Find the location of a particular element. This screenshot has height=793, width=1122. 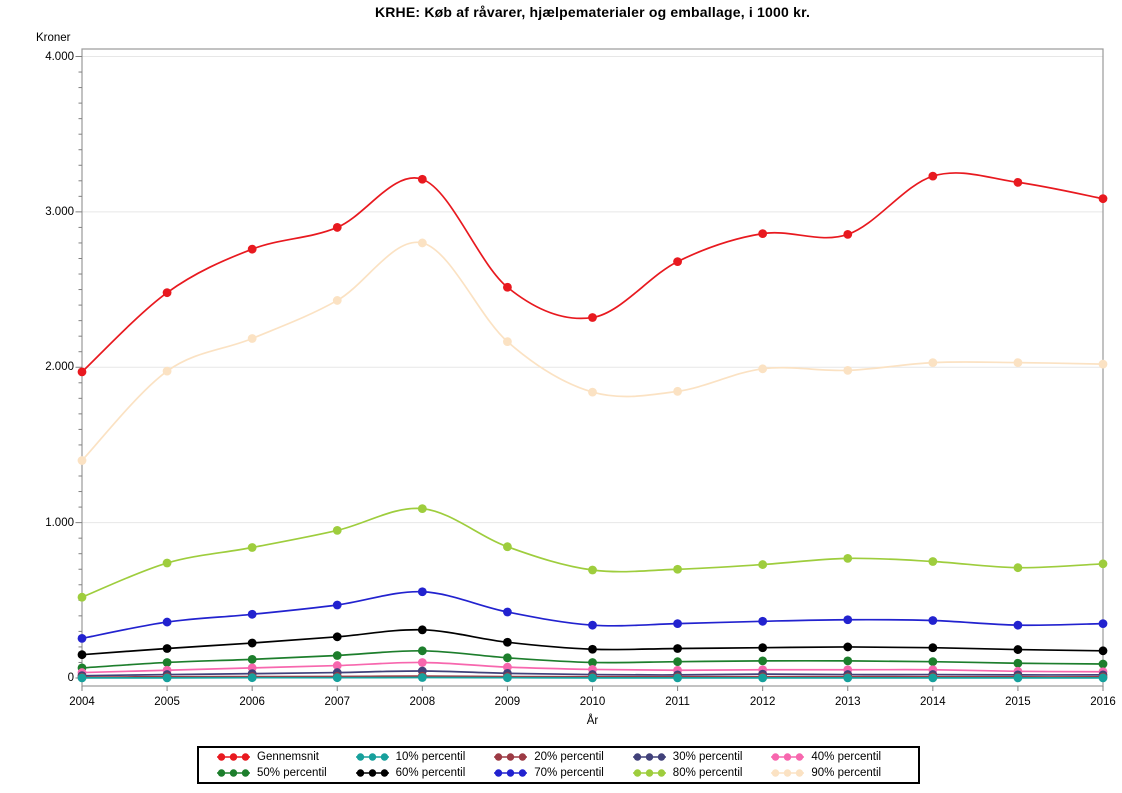

legend-item: 90% percentil is located at coordinates (840, 773).